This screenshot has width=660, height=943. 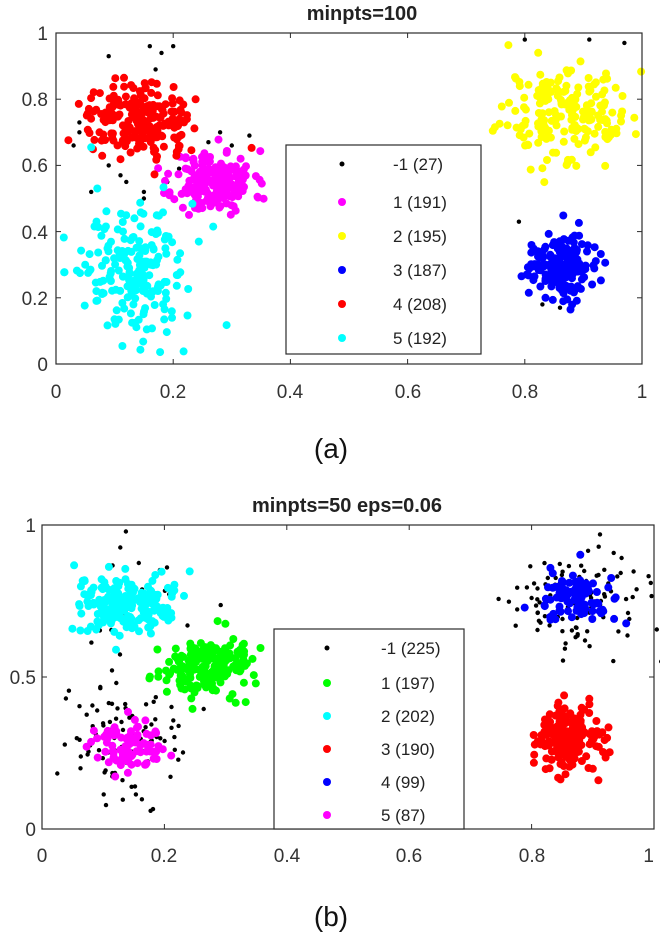 I want to click on y-tick-label: 0.8, so click(x=35, y=100).